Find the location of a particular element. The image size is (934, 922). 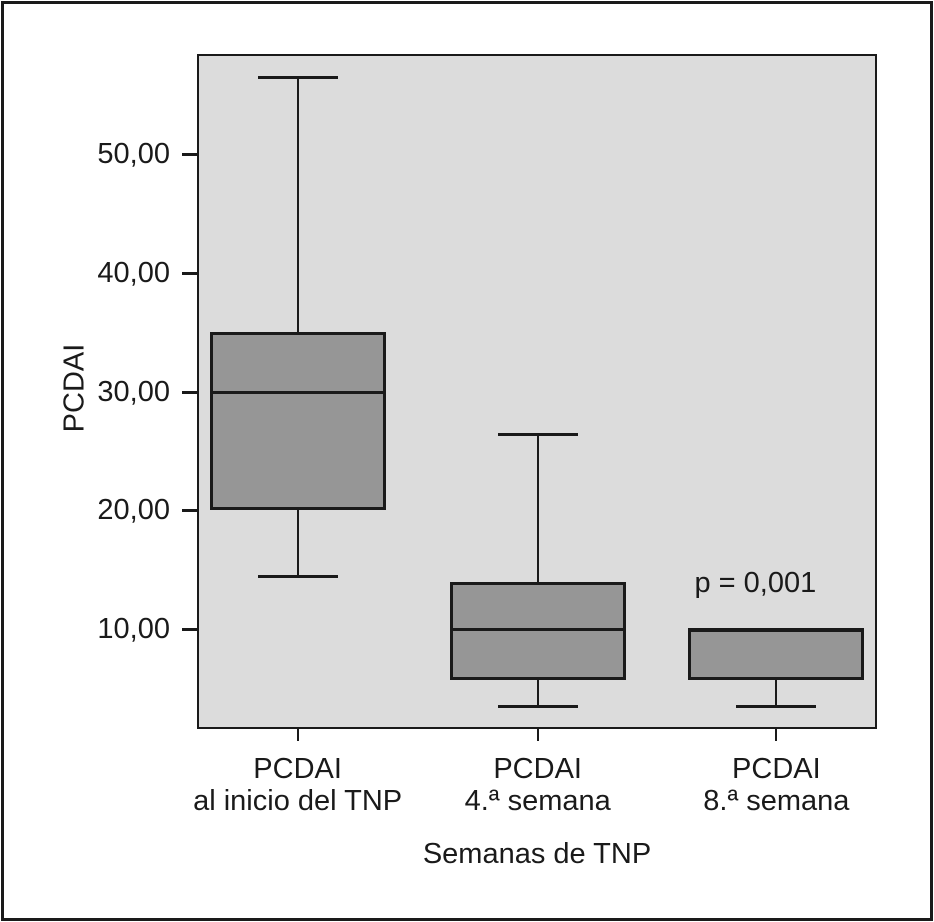

y-tick-label: 10,00 is located at coordinates (133, 629).